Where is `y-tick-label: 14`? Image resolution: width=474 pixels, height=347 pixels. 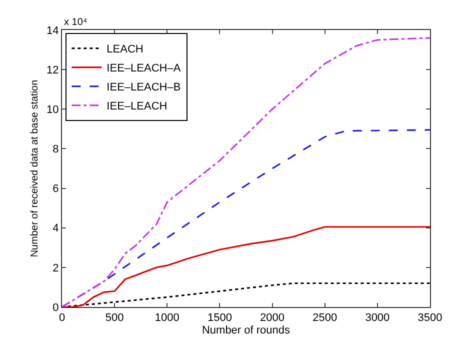
y-tick-label: 14 is located at coordinates (52, 30).